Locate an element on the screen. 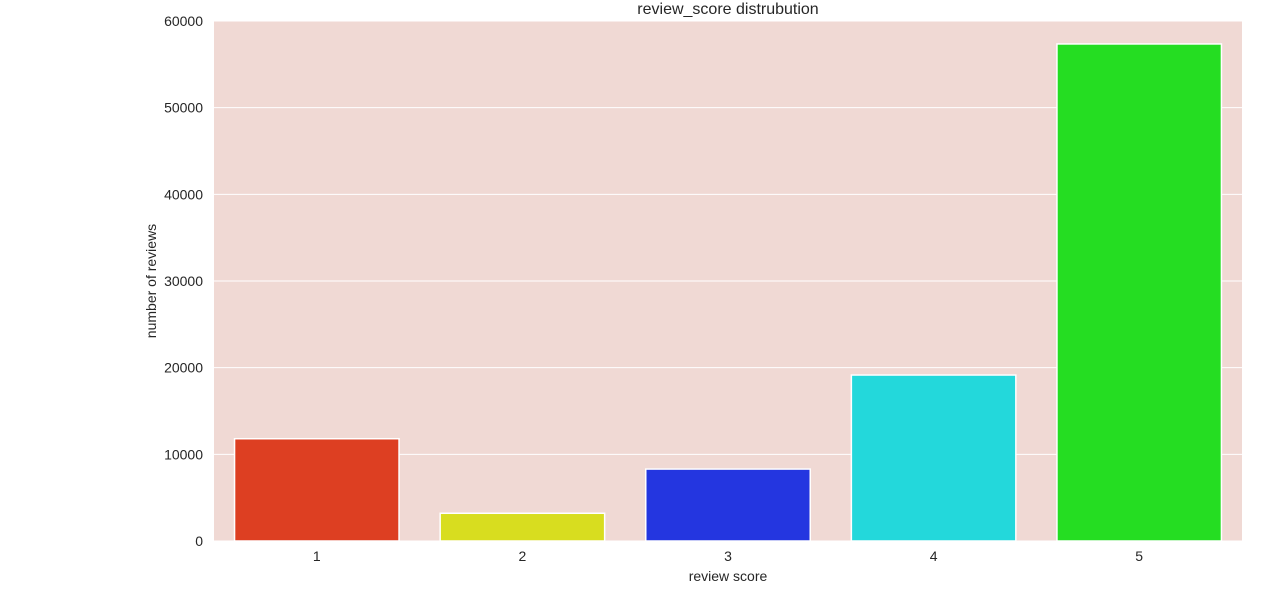  x-tick-labels: 1 2 3 4 5 is located at coordinates (728, 556).